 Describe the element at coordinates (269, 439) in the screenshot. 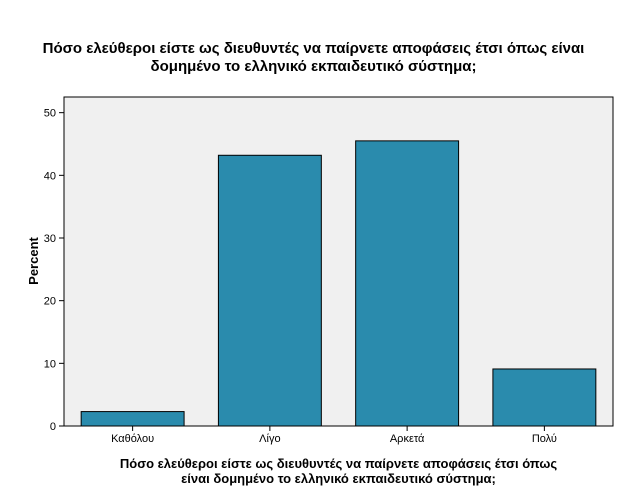

I see `x-tick-label: Λίγο` at that location.